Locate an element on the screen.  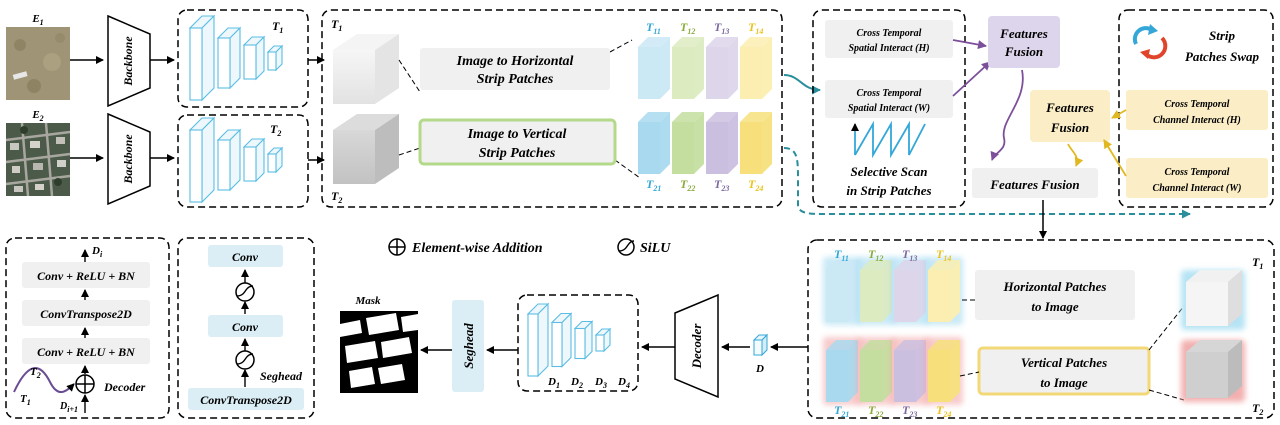
swap-icon is located at coordinates (1150, 42).